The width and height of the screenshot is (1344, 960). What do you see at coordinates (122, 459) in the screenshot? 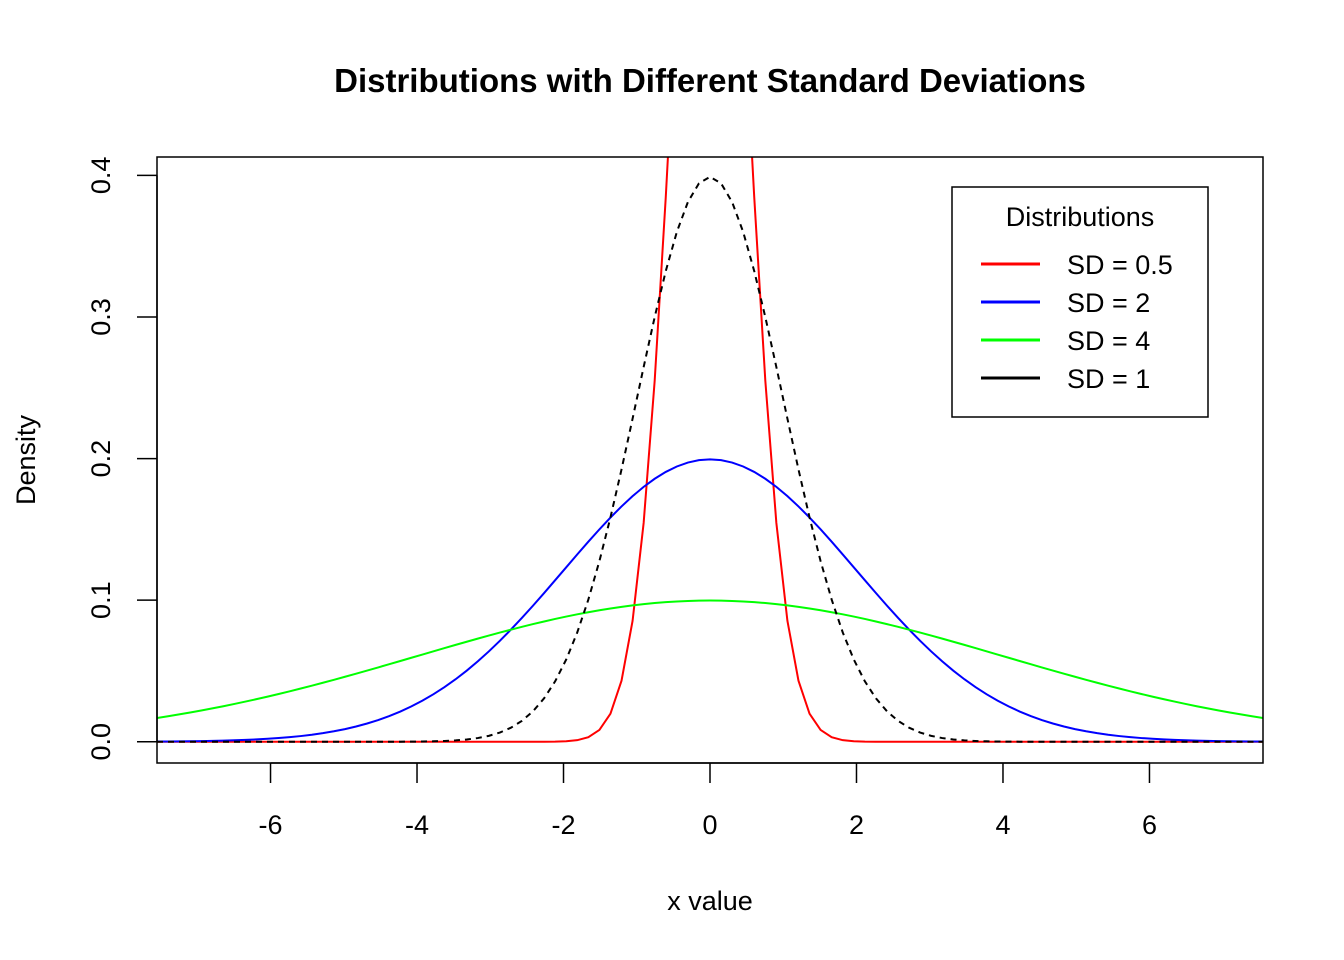
I see `y-axis: 0.0 0.1 0.2 0.3 0.4` at bounding box center [122, 459].